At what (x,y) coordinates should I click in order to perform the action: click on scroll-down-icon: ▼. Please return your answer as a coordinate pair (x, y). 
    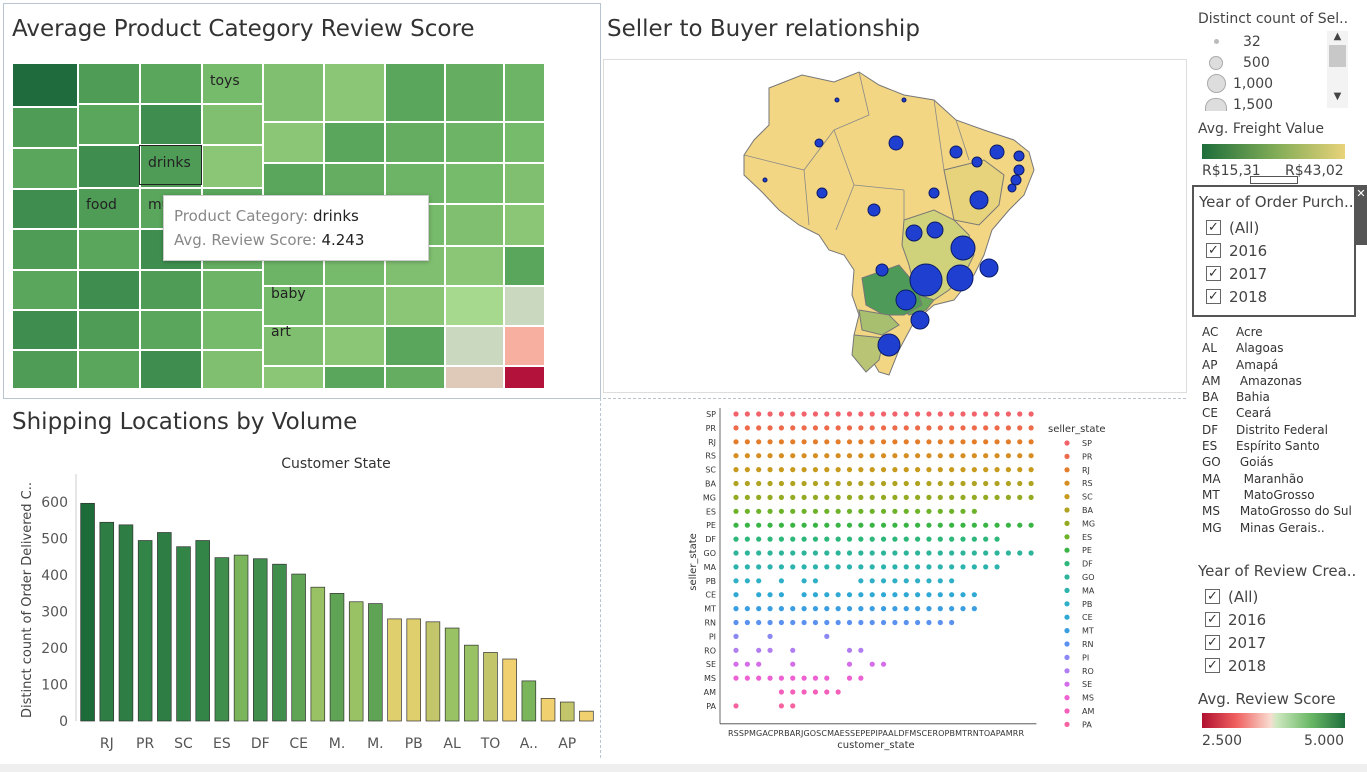
    Looking at the image, I should click on (1337, 96).